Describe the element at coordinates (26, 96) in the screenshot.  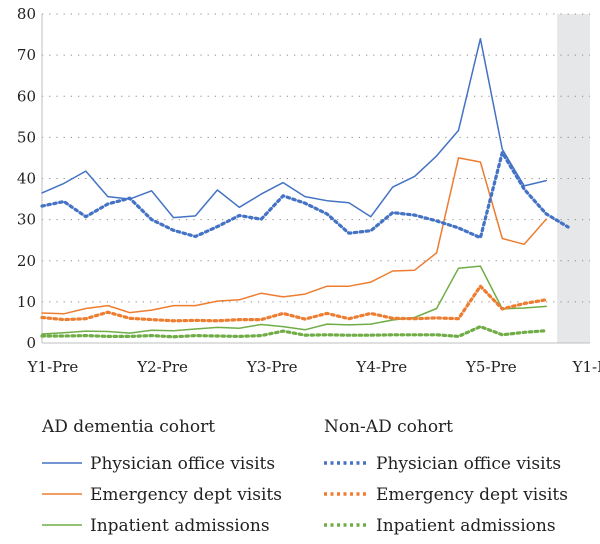
I see `y-tick-label-60: 60` at that location.